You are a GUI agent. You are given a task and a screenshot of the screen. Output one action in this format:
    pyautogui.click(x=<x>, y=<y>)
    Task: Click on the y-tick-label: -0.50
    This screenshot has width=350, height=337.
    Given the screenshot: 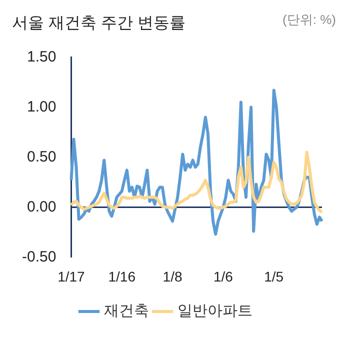 What is the action you would take?
    pyautogui.click(x=39, y=257)
    